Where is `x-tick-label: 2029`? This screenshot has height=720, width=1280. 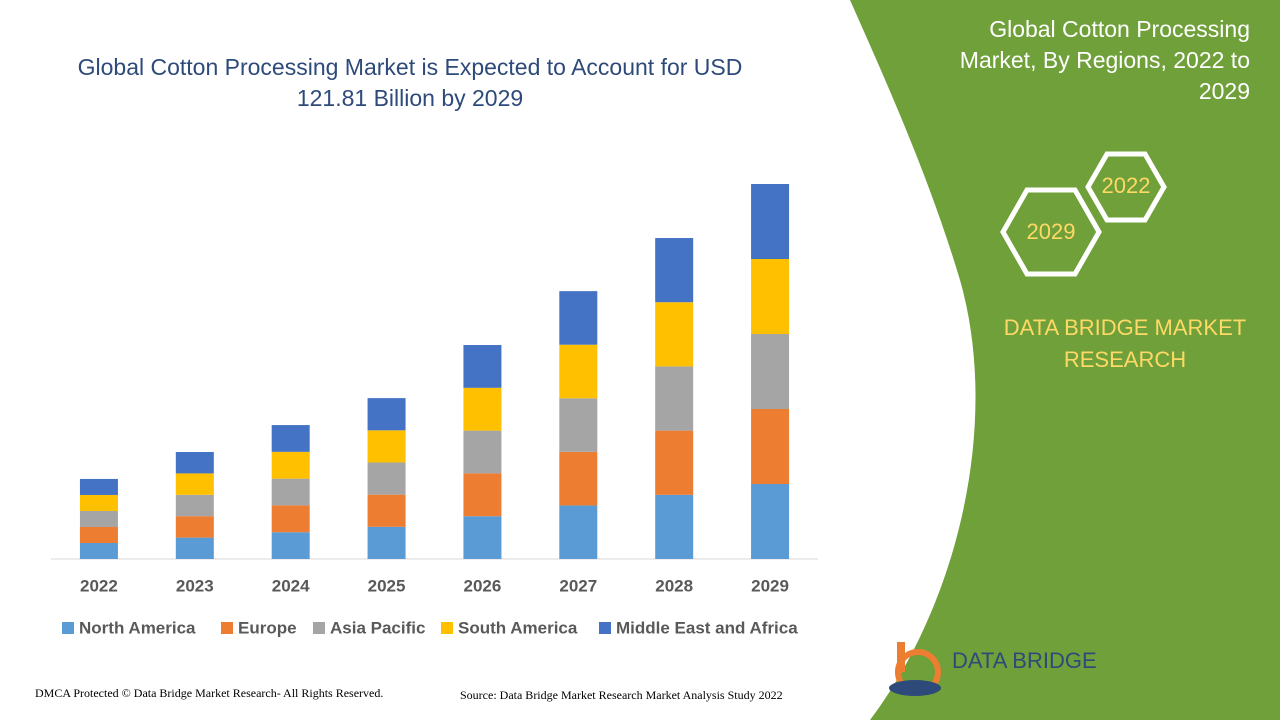
x-tick-label: 2029 is located at coordinates (770, 585).